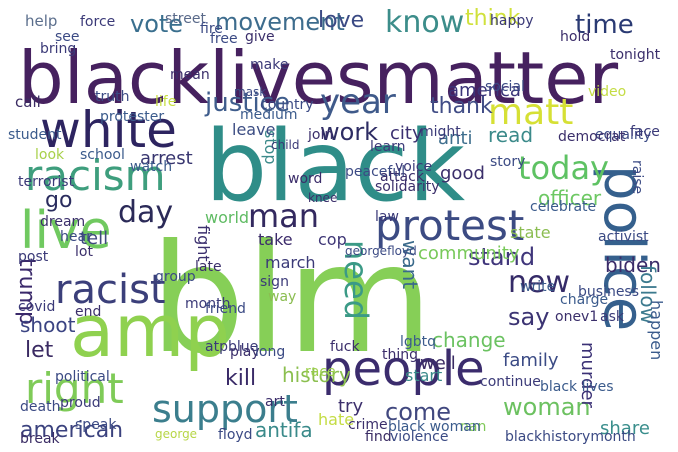  Describe the element at coordinates (358, 102) in the screenshot. I see `cloud-word: year` at that location.